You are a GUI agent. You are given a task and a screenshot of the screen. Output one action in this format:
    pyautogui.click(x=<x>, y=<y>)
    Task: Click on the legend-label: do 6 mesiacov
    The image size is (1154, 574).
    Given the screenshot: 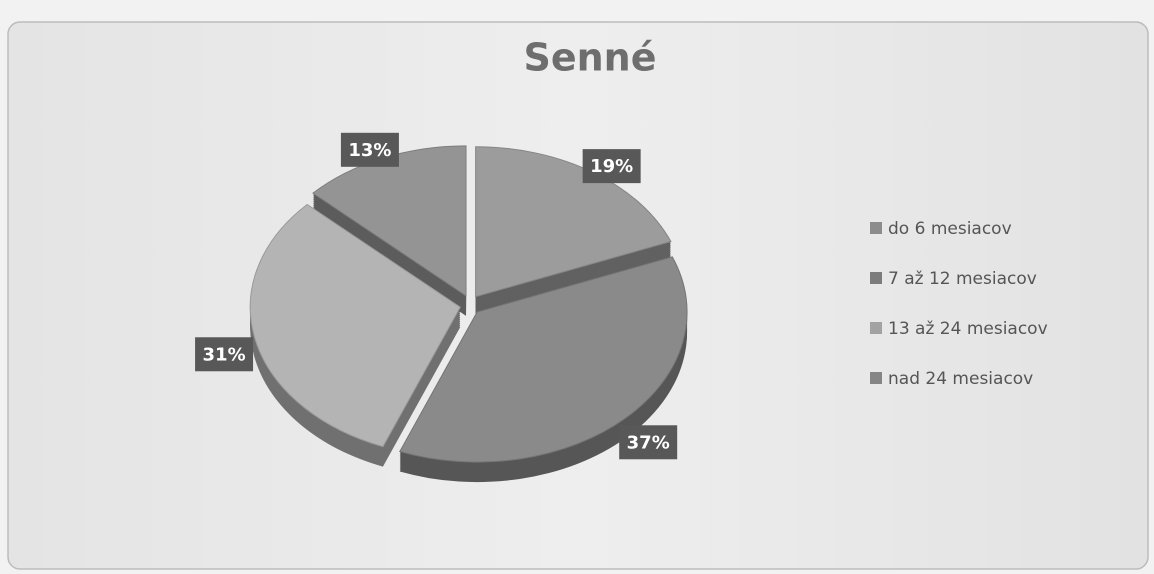 What is the action you would take?
    pyautogui.click(x=950, y=229)
    